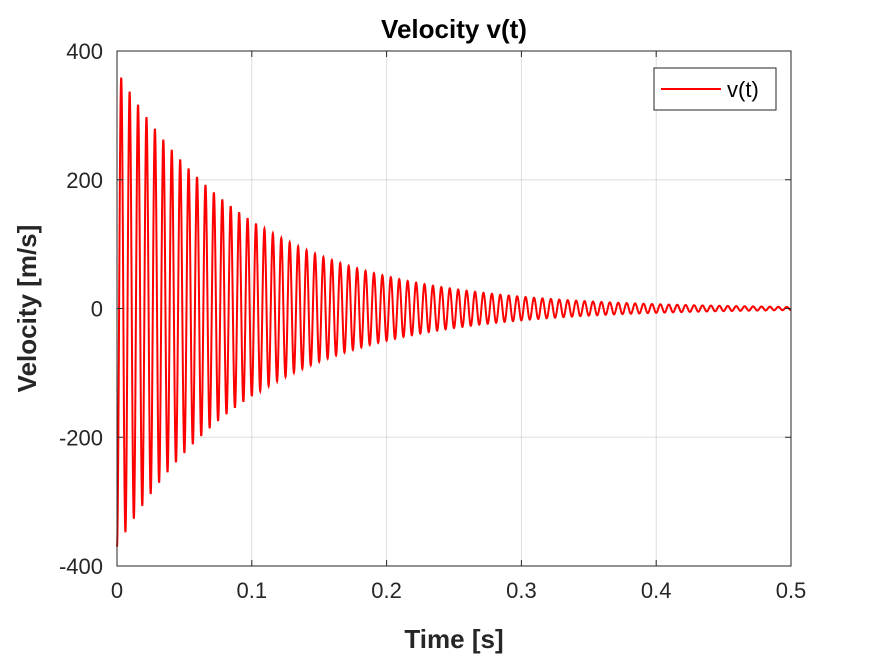 The width and height of the screenshot is (875, 656). What do you see at coordinates (656, 590) in the screenshot?
I see `x-tick-label: 0.4` at bounding box center [656, 590].